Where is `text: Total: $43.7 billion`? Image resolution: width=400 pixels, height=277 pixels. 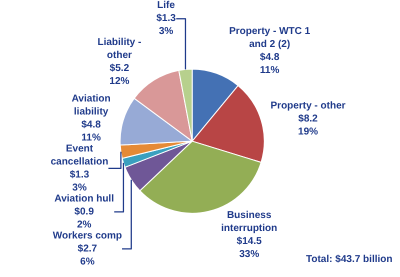
text: Total: $43.7 billion is located at coordinates (349, 259).